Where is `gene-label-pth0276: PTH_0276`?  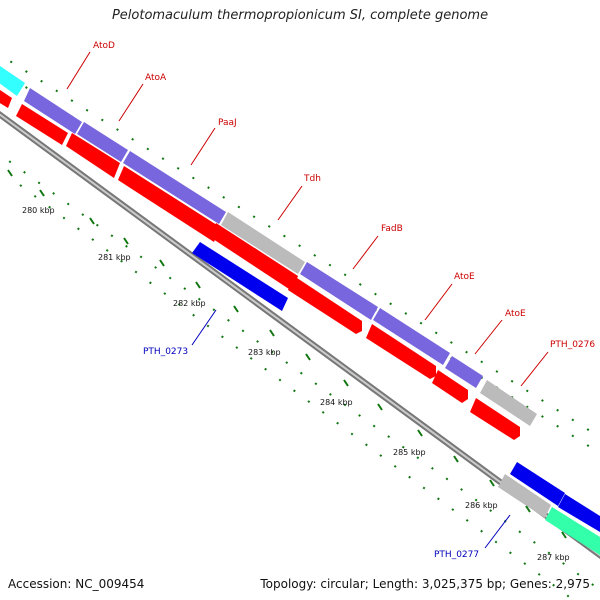
gene-label-pth0276: PTH_0276 is located at coordinates (572, 345).